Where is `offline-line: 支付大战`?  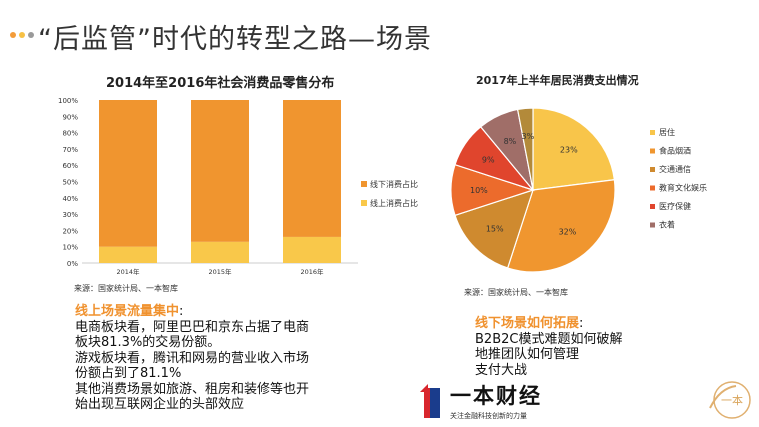
offline-line: 支付大战 is located at coordinates (501, 370).